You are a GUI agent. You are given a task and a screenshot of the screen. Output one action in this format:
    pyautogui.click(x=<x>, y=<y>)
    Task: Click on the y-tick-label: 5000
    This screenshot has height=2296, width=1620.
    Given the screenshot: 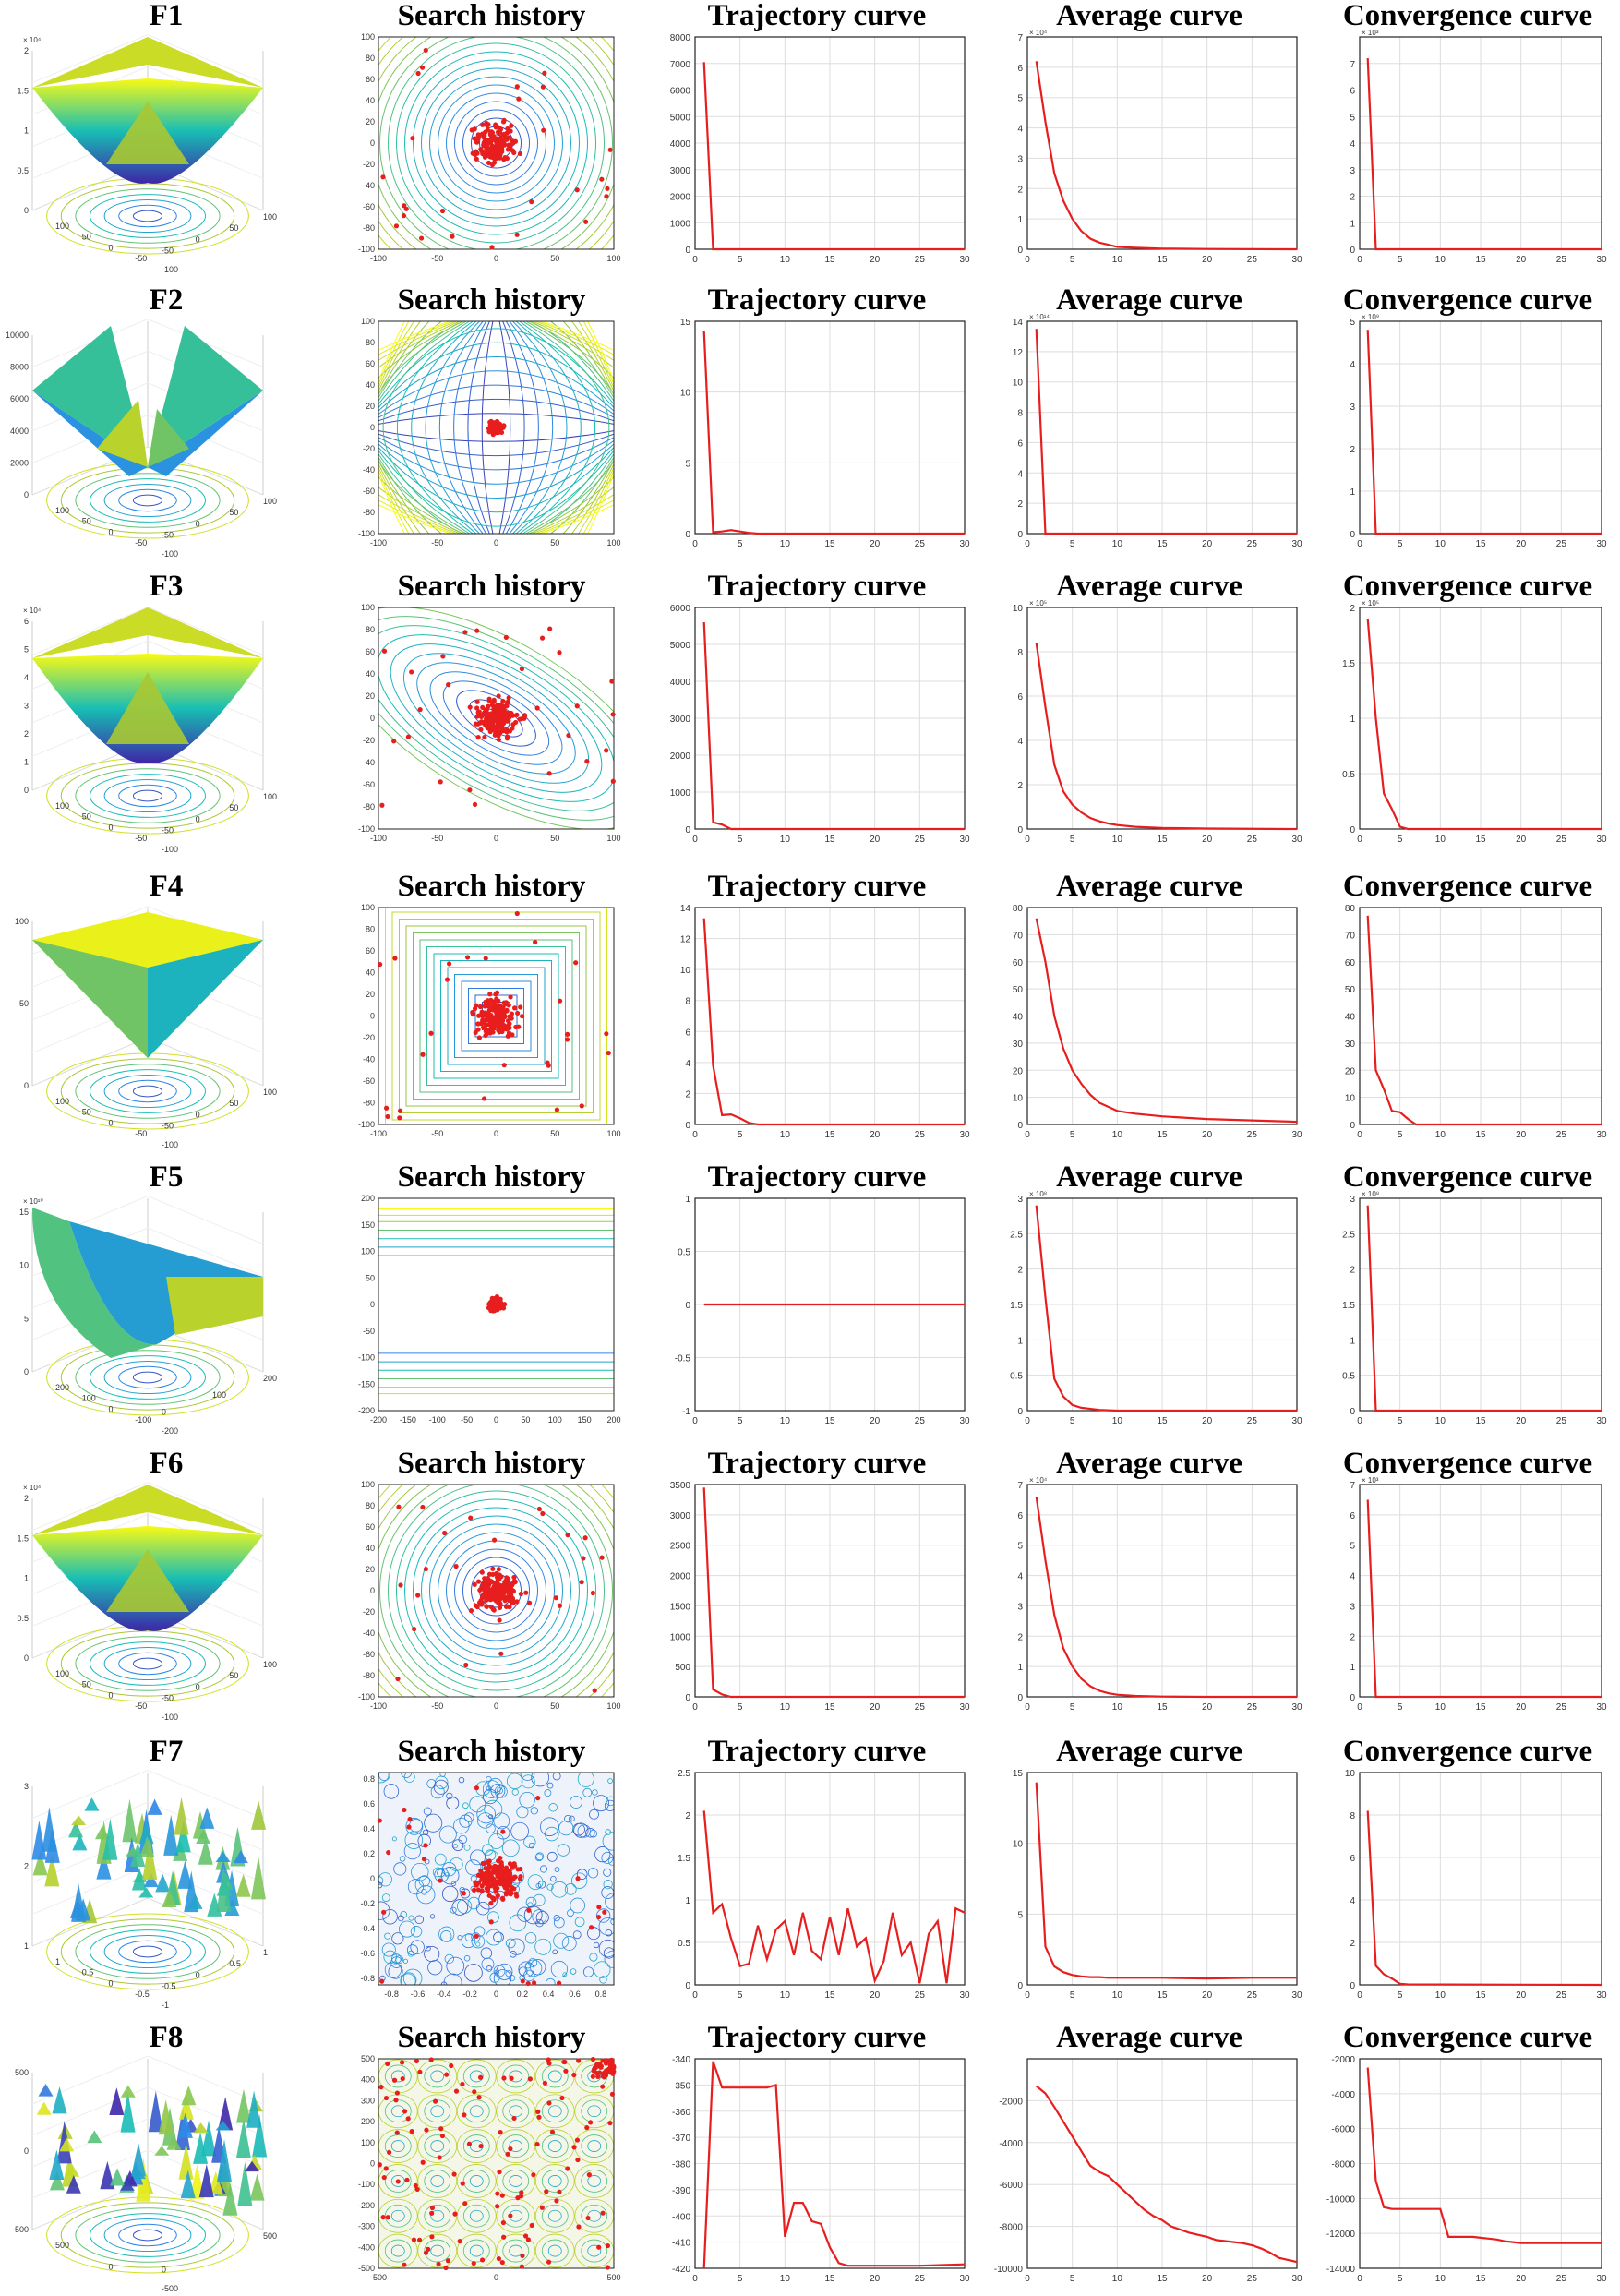 What is the action you would take?
    pyautogui.click(x=680, y=118)
    